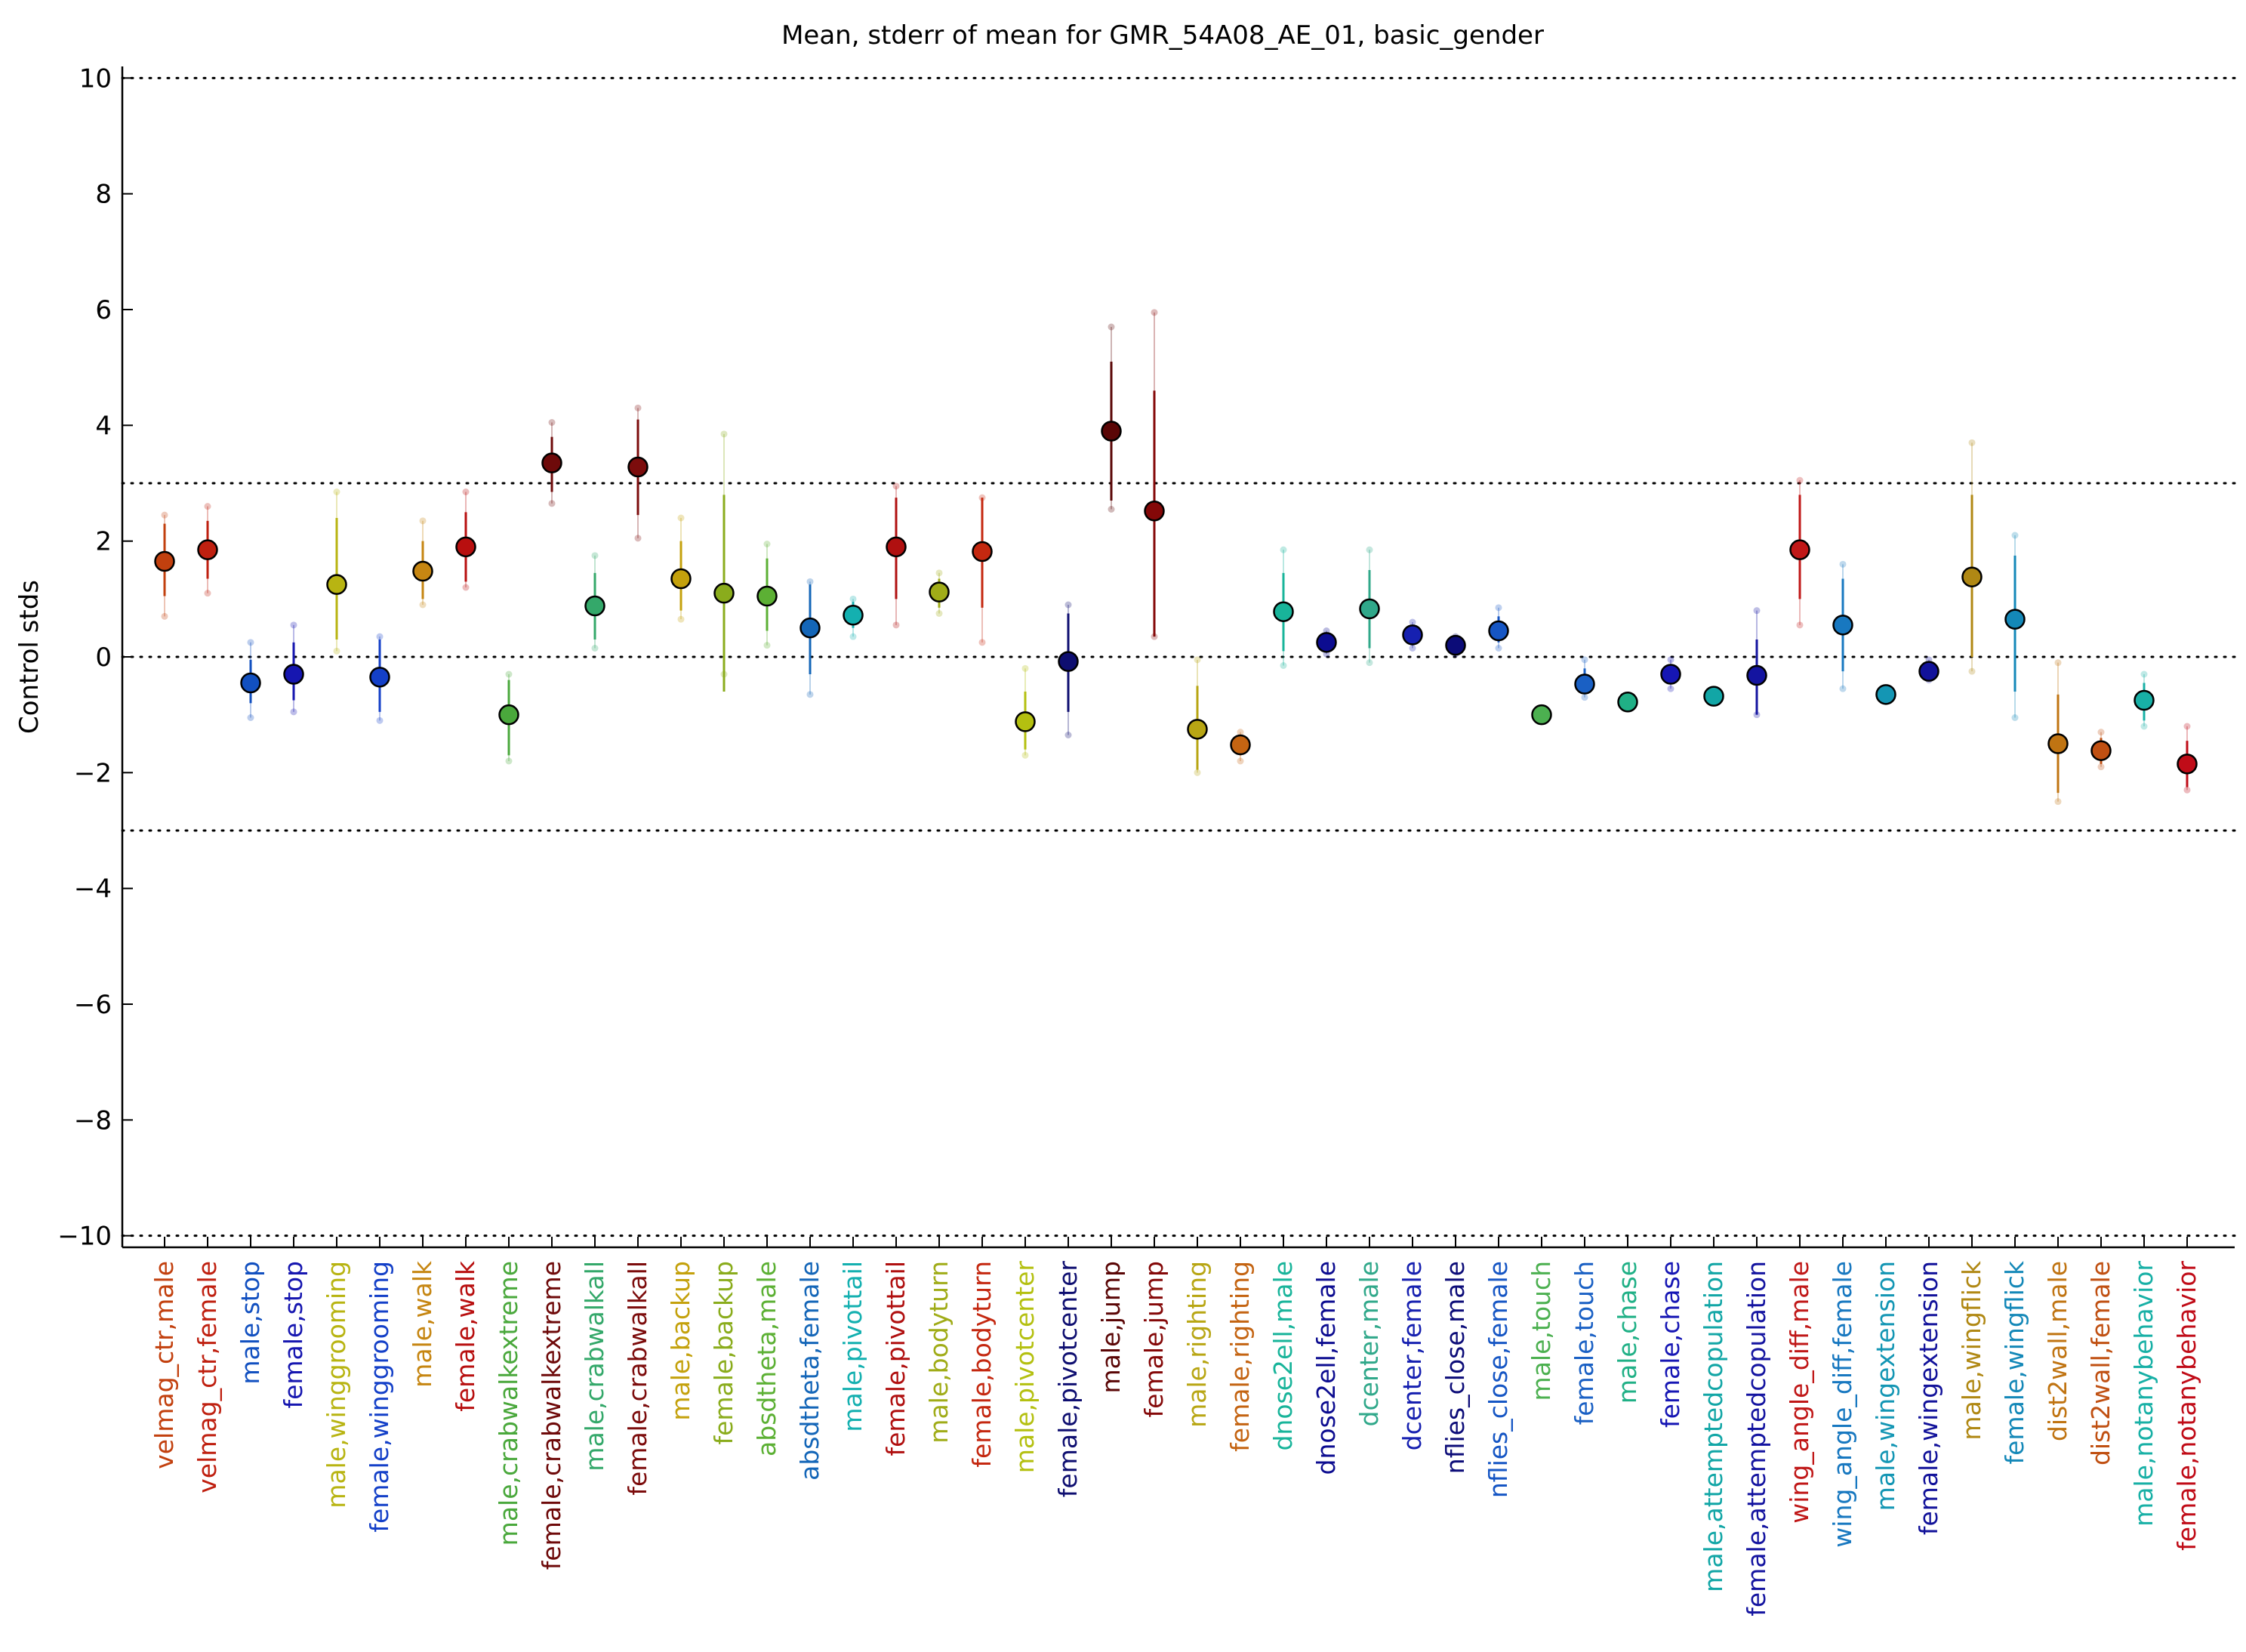 This screenshot has height=1652, width=2246. What do you see at coordinates (1843, 1054) in the screenshot?
I see `data-point-group: wing_angle_diff,female` at bounding box center [1843, 1054].